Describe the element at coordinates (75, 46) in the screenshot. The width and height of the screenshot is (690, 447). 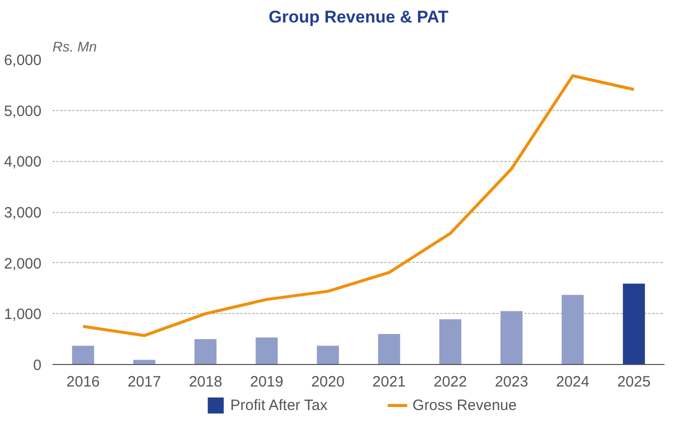
I see `y-axis-title: Rs. Mn` at that location.